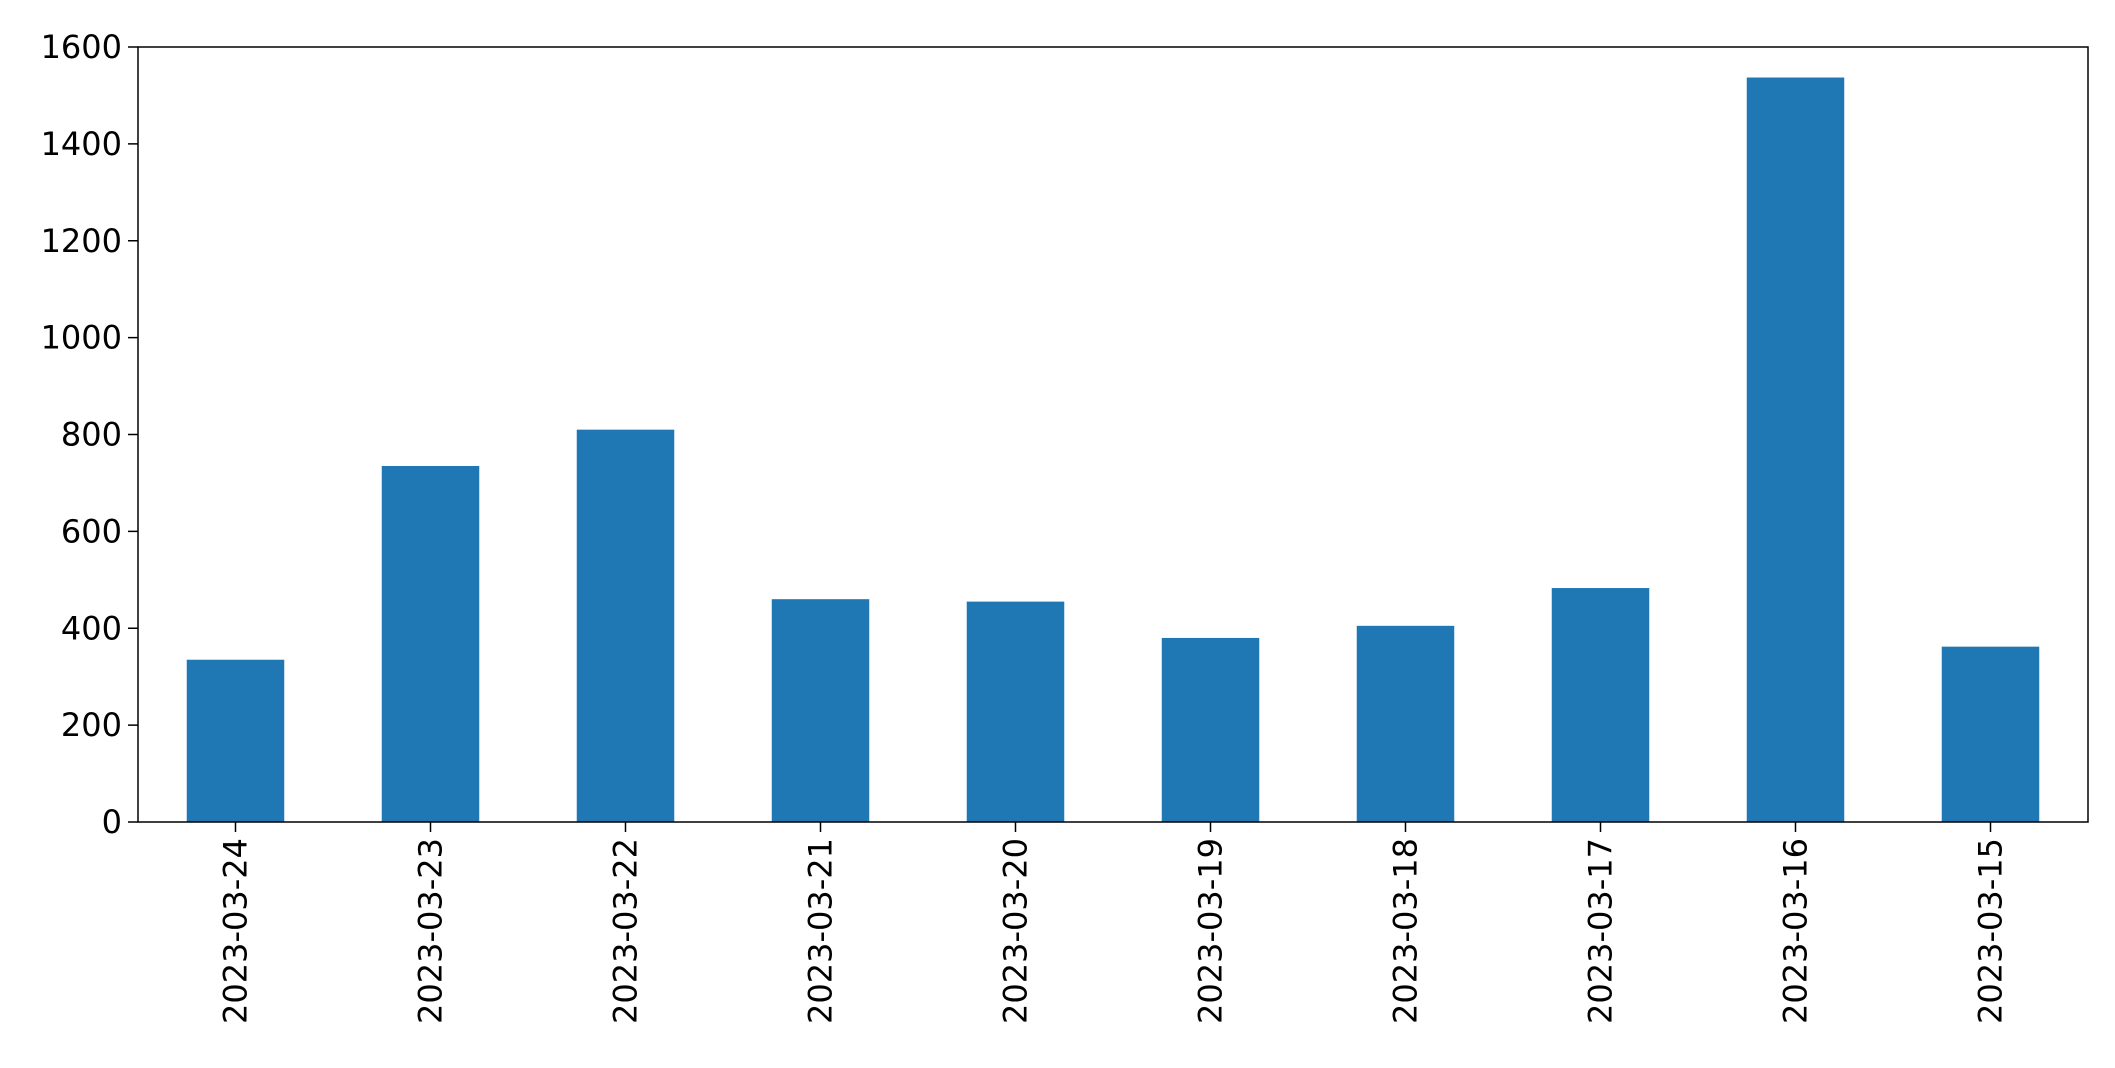 This screenshot has height=1068, width=2115. Describe the element at coordinates (1601, 931) in the screenshot. I see `x-tick-label: 2023-03-17` at that location.